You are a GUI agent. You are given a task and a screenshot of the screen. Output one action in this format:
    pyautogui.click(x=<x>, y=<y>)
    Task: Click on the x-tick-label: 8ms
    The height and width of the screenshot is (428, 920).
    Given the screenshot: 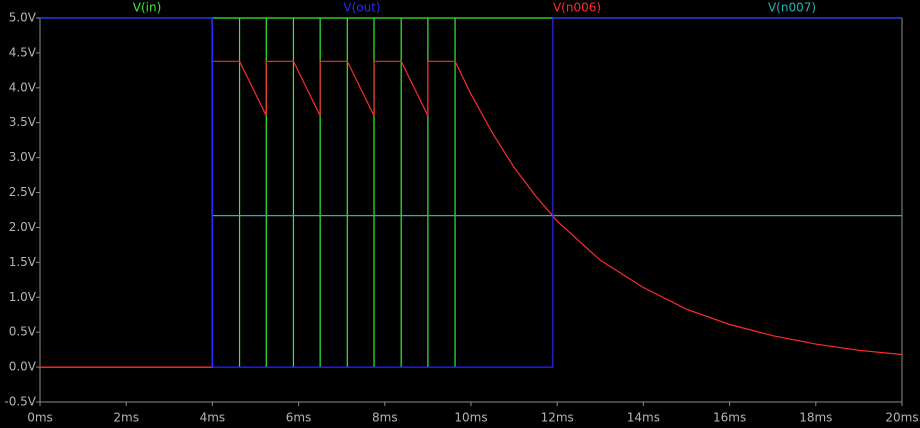 What is the action you would take?
    pyautogui.click(x=385, y=418)
    